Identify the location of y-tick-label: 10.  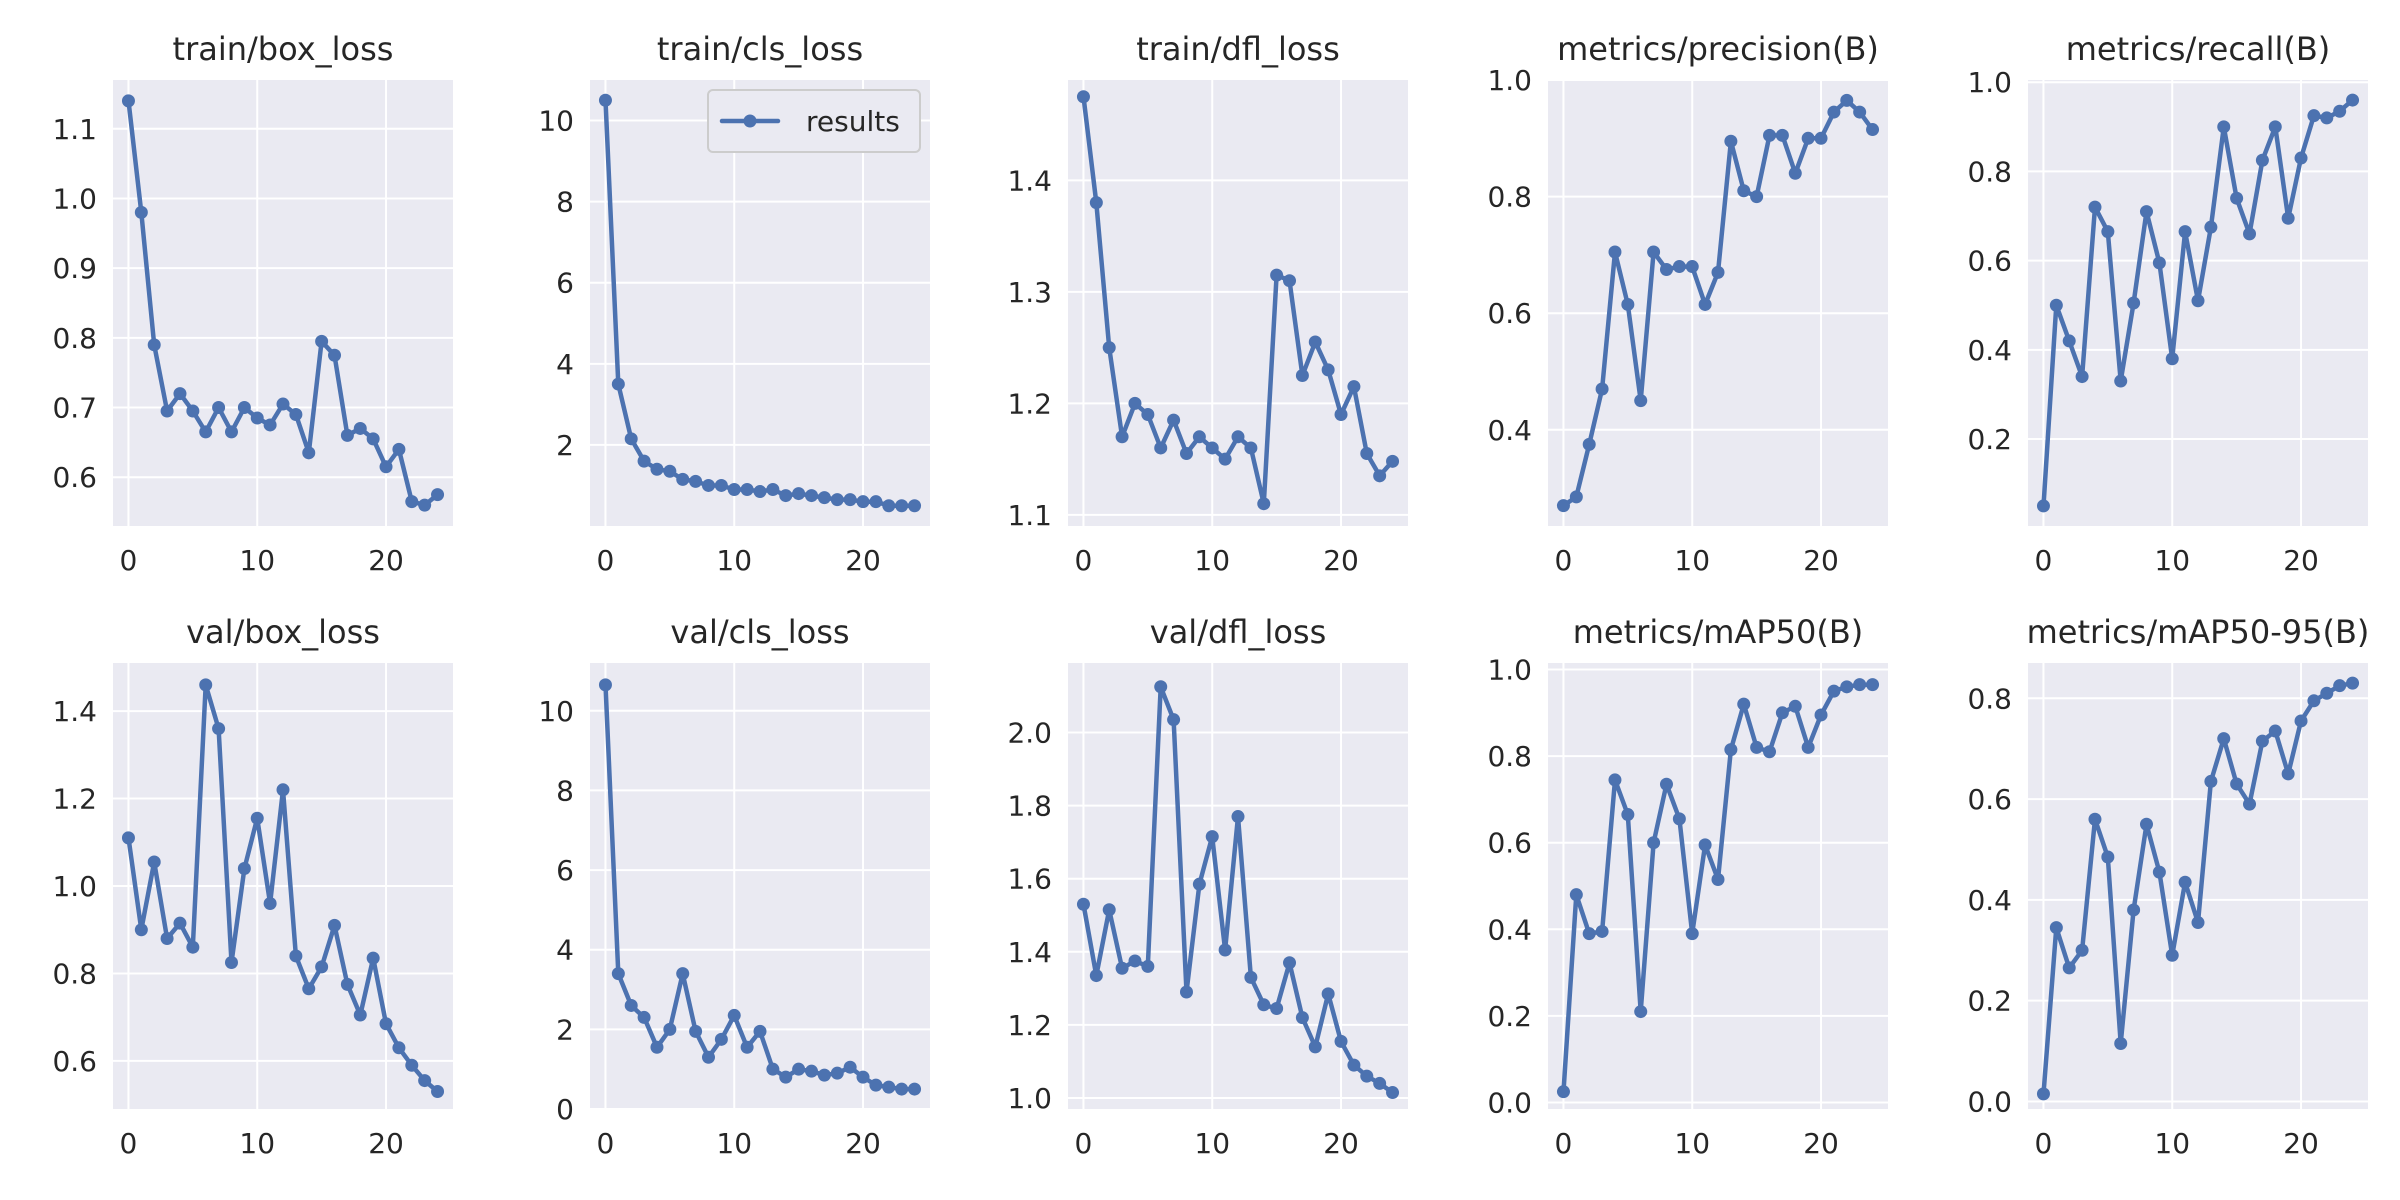
(556, 121).